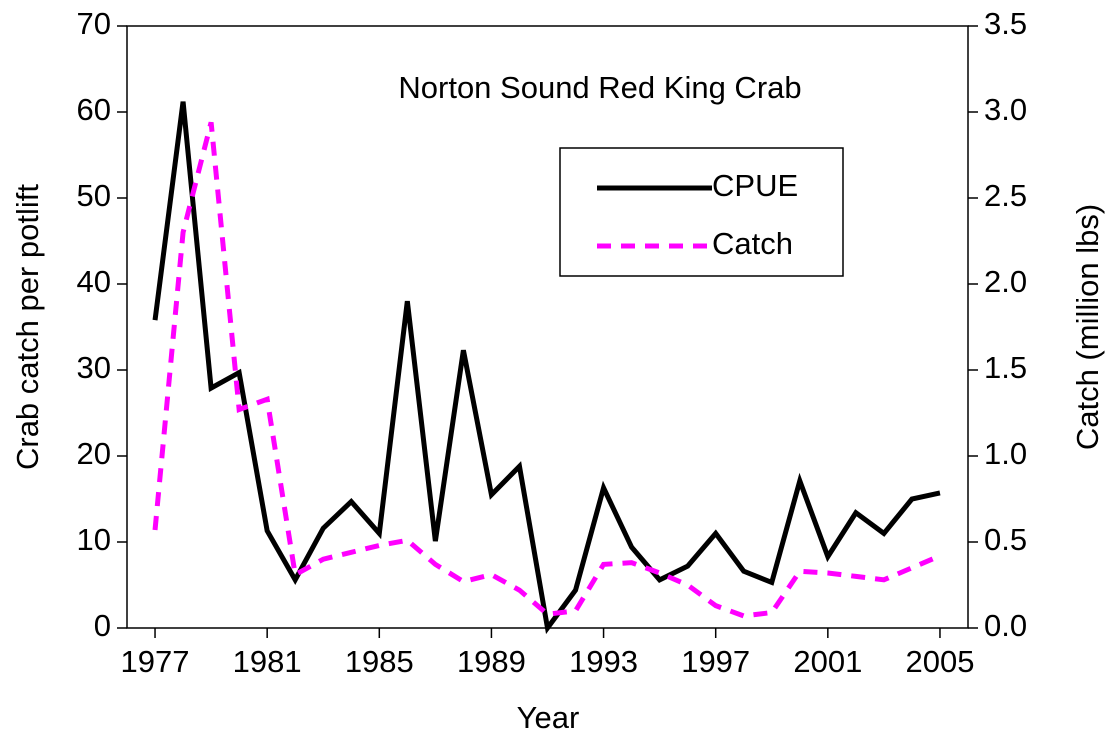 This screenshot has height=737, width=1112. Describe the element at coordinates (27, 327) in the screenshot. I see `y-axis-label: Crab catch per potlift` at that location.